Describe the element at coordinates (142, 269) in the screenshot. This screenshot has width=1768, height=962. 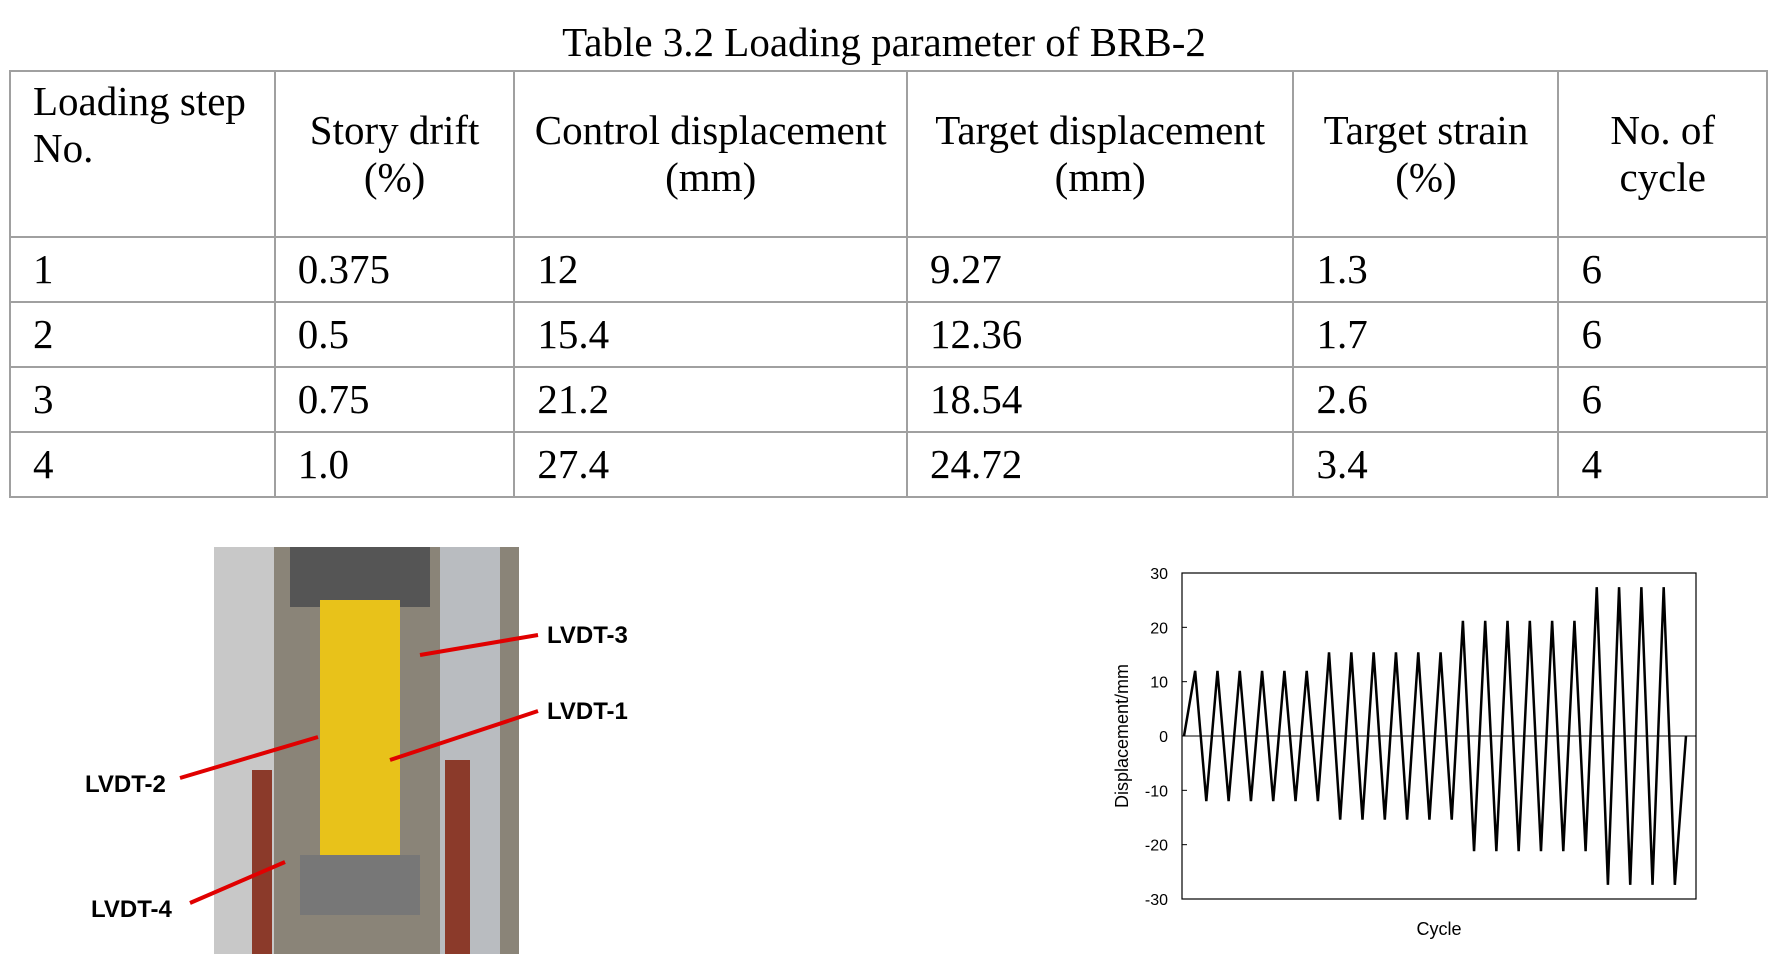
I see `table-cell: 1` at that location.